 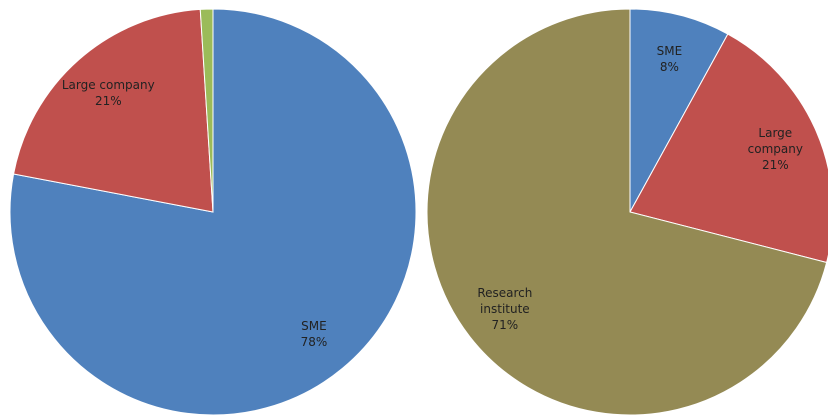 What do you see at coordinates (505, 325) in the screenshot?
I see `label-value: 71%` at bounding box center [505, 325].